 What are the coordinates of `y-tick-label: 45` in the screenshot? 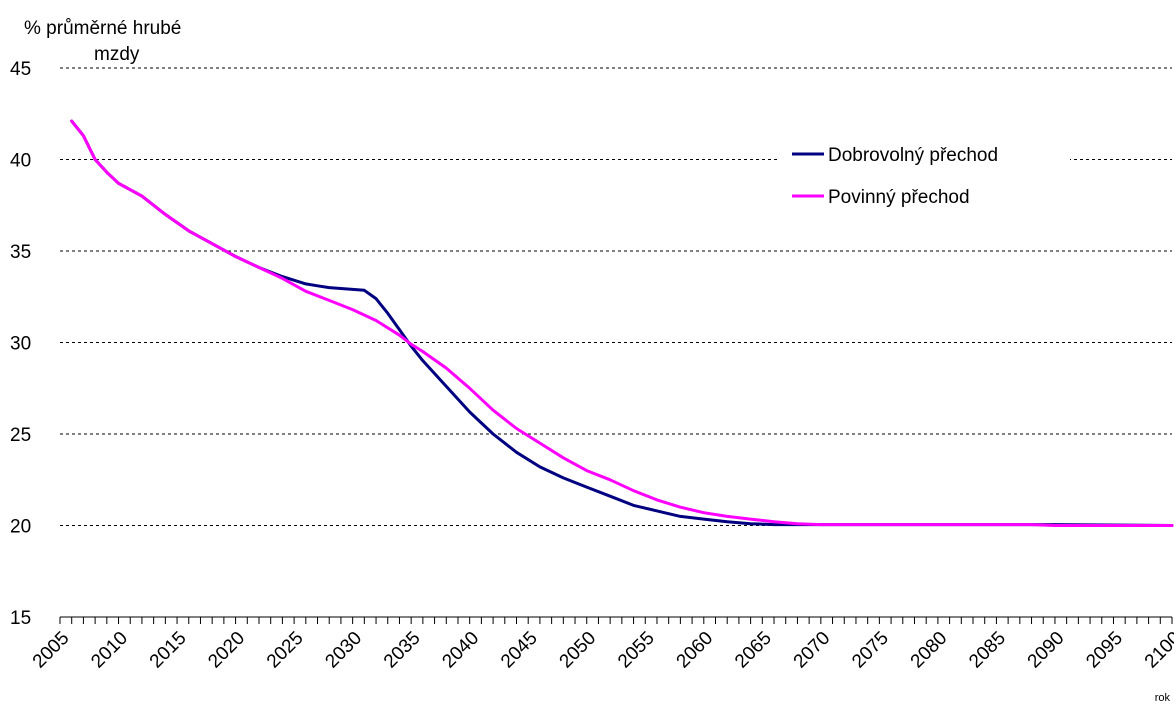 It's located at (20, 69).